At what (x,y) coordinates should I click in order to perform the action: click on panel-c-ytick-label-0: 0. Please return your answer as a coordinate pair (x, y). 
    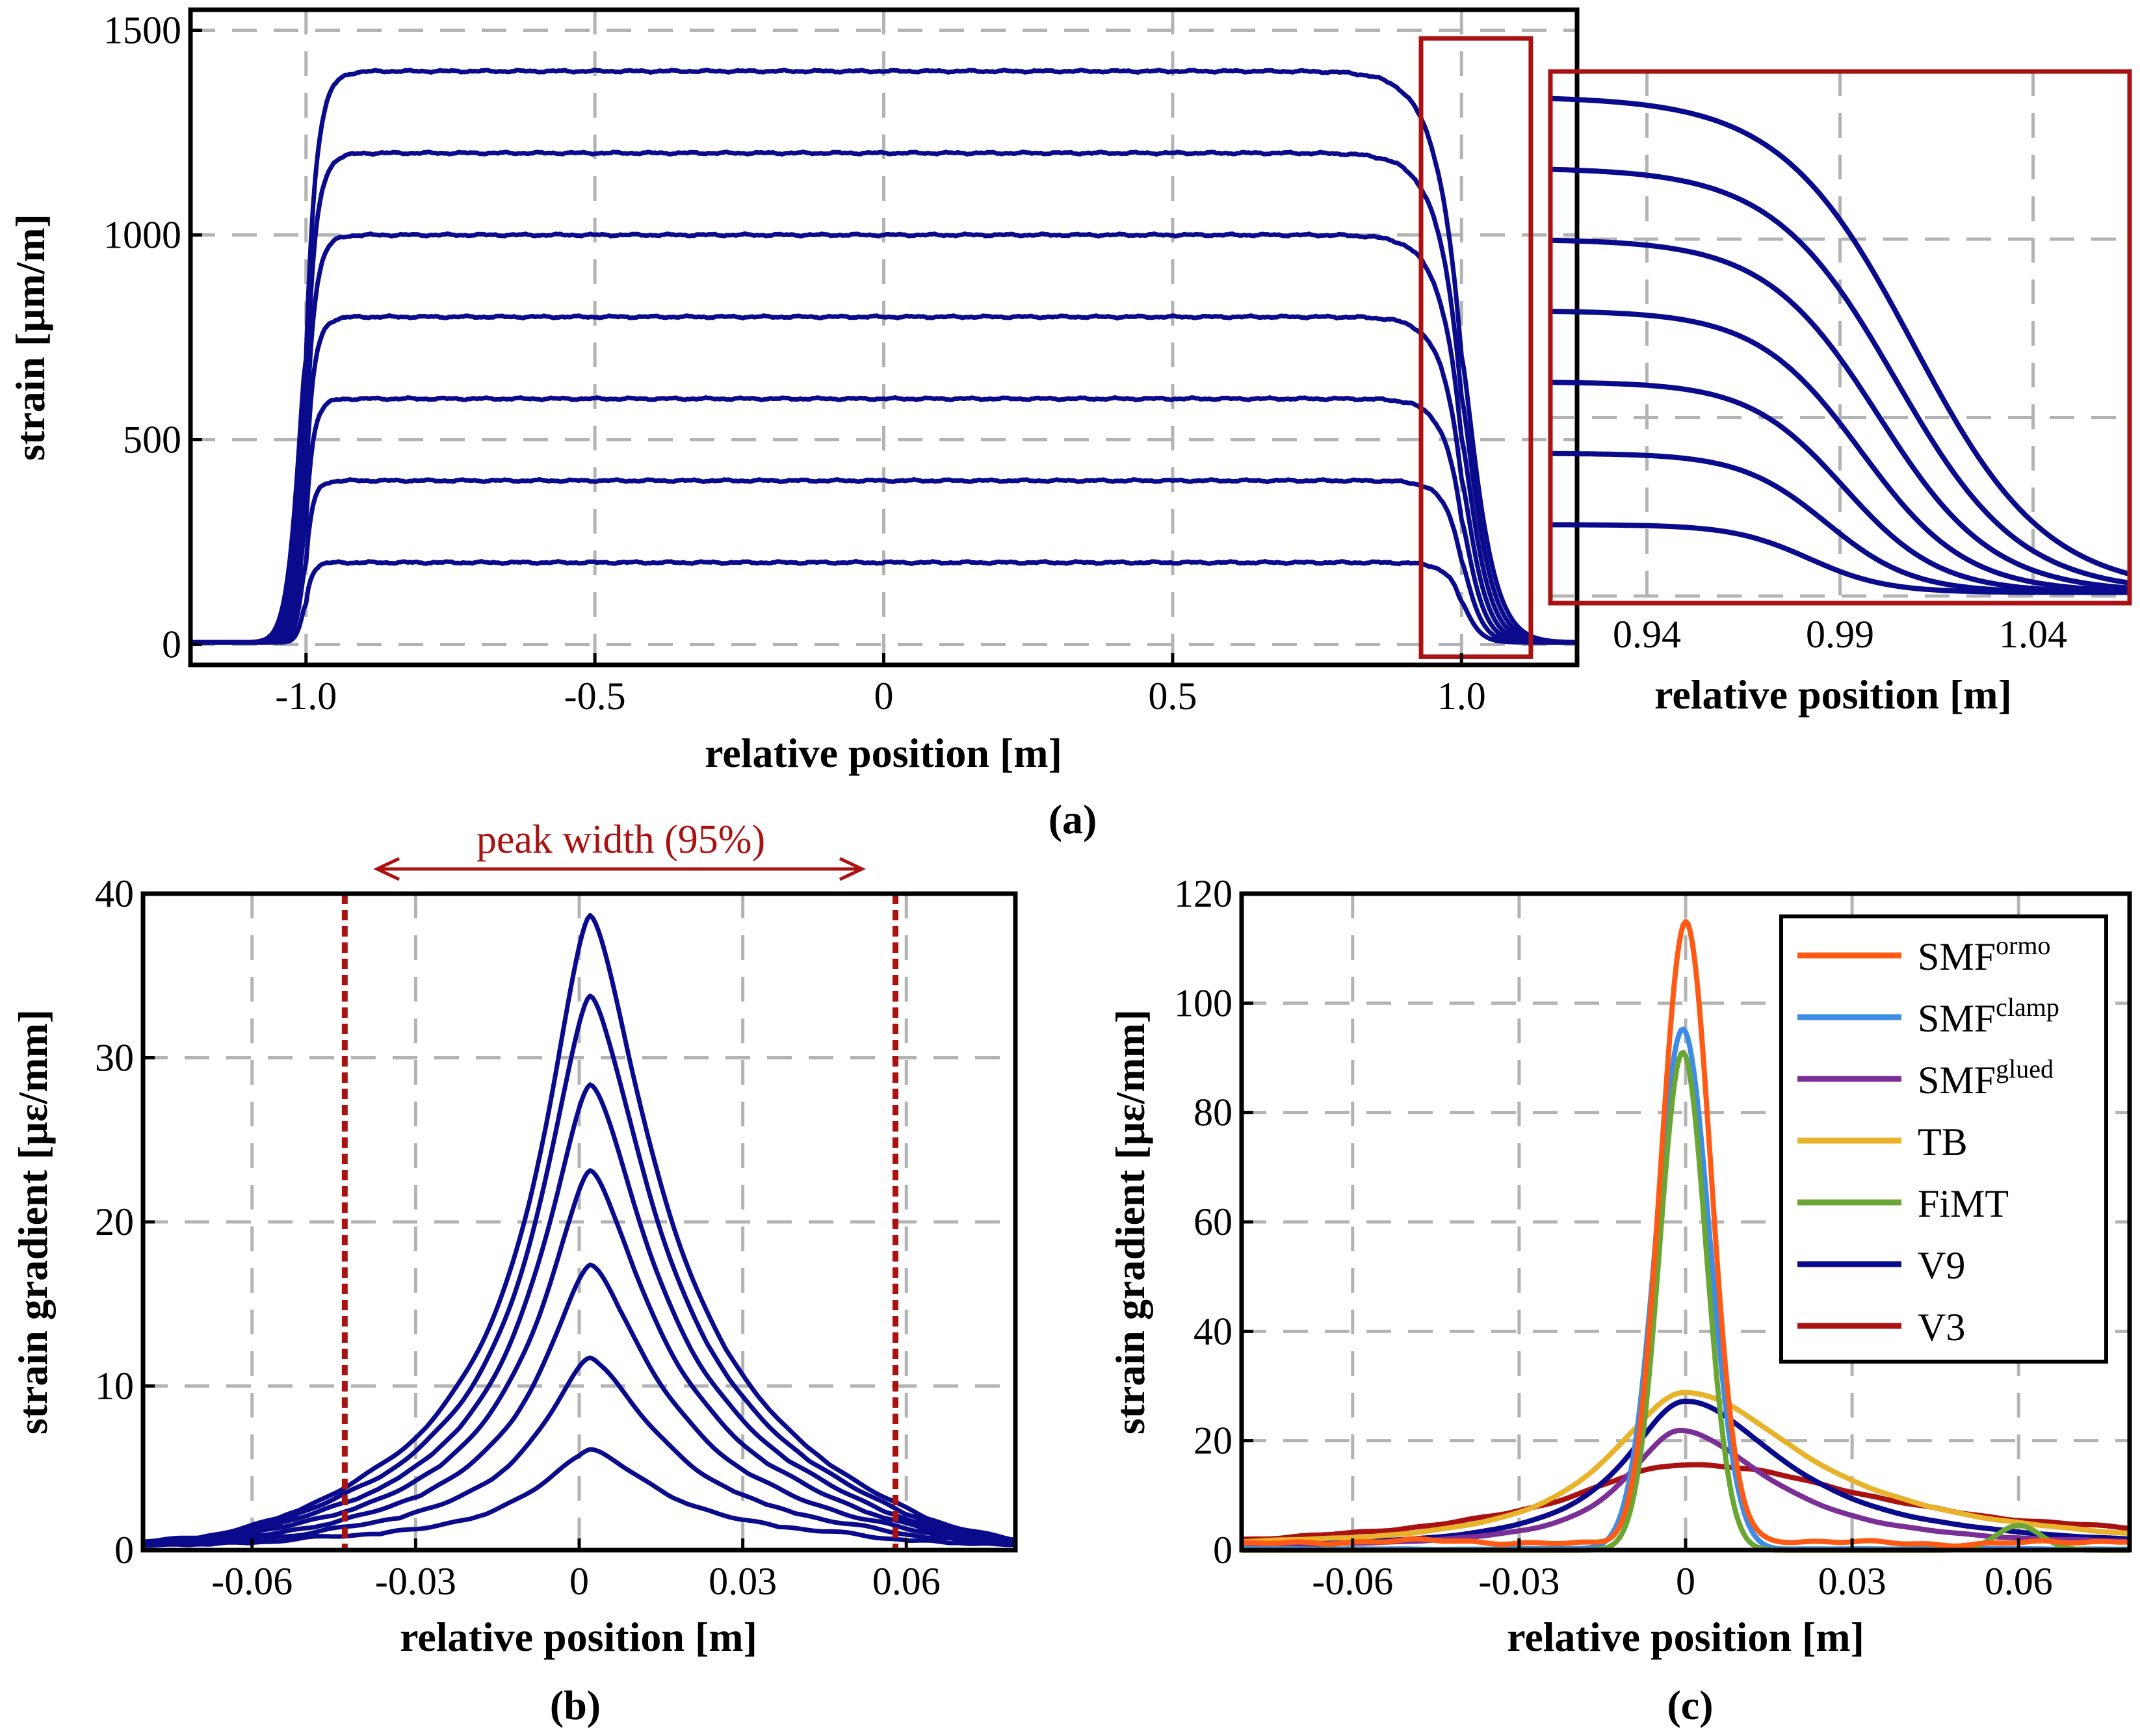
    Looking at the image, I should click on (1223, 1550).